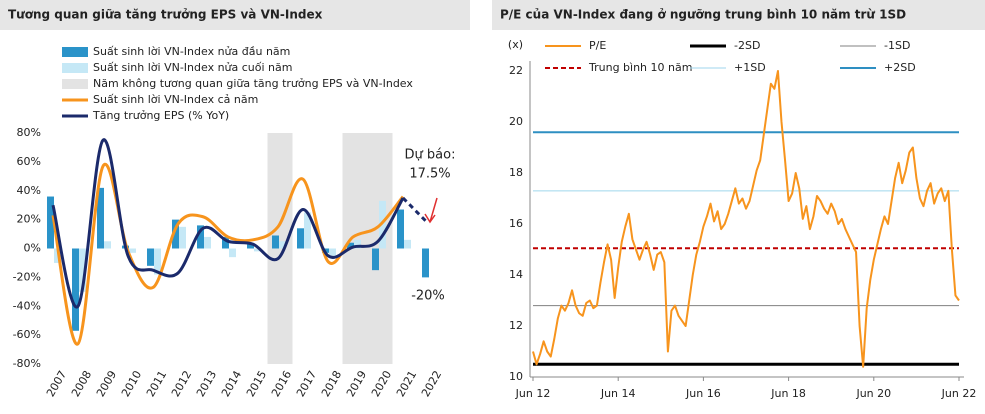  What do you see at coordinates (640, 67) in the screenshot?
I see `legend-label: Trung bình 10 năm` at bounding box center [640, 67].